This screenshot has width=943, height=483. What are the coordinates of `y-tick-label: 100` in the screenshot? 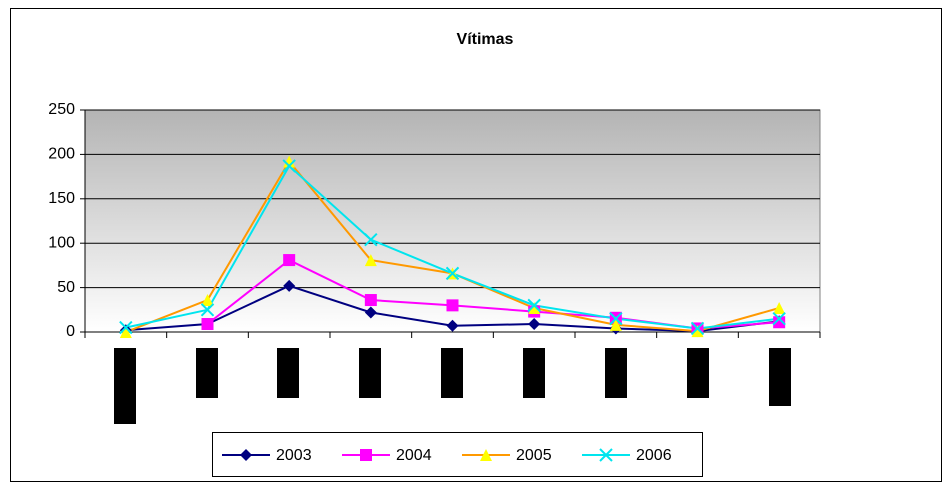 It's located at (61, 242).